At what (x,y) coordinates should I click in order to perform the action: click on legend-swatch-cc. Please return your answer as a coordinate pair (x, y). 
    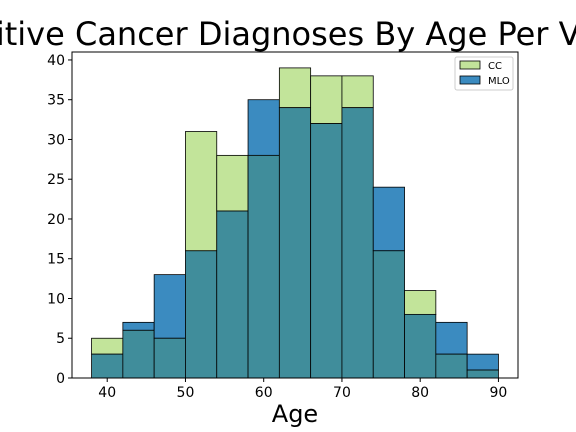
    Looking at the image, I should click on (470, 65).